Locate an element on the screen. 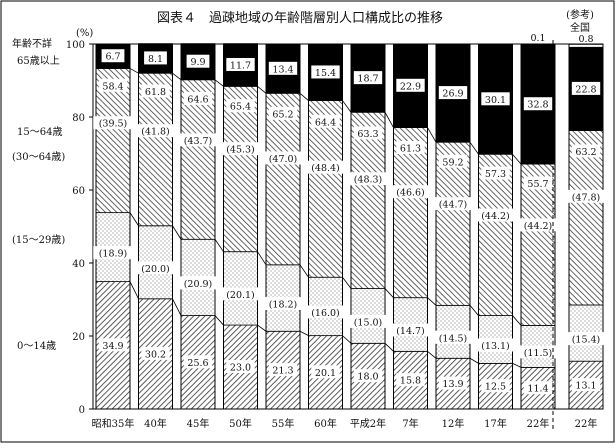  data-label-30-64: (43.7) is located at coordinates (198, 141).